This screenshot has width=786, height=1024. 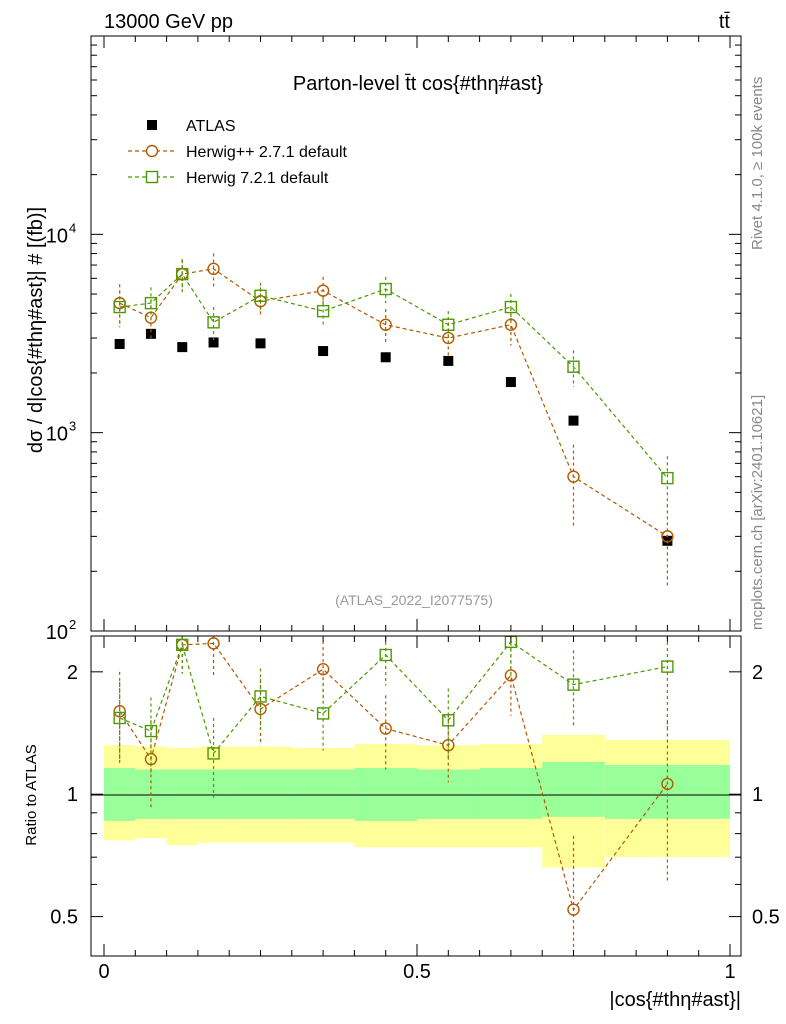 What do you see at coordinates (757, 163) in the screenshot?
I see `rivet-label: Rivet 4.1.0, ≥ 100k events` at bounding box center [757, 163].